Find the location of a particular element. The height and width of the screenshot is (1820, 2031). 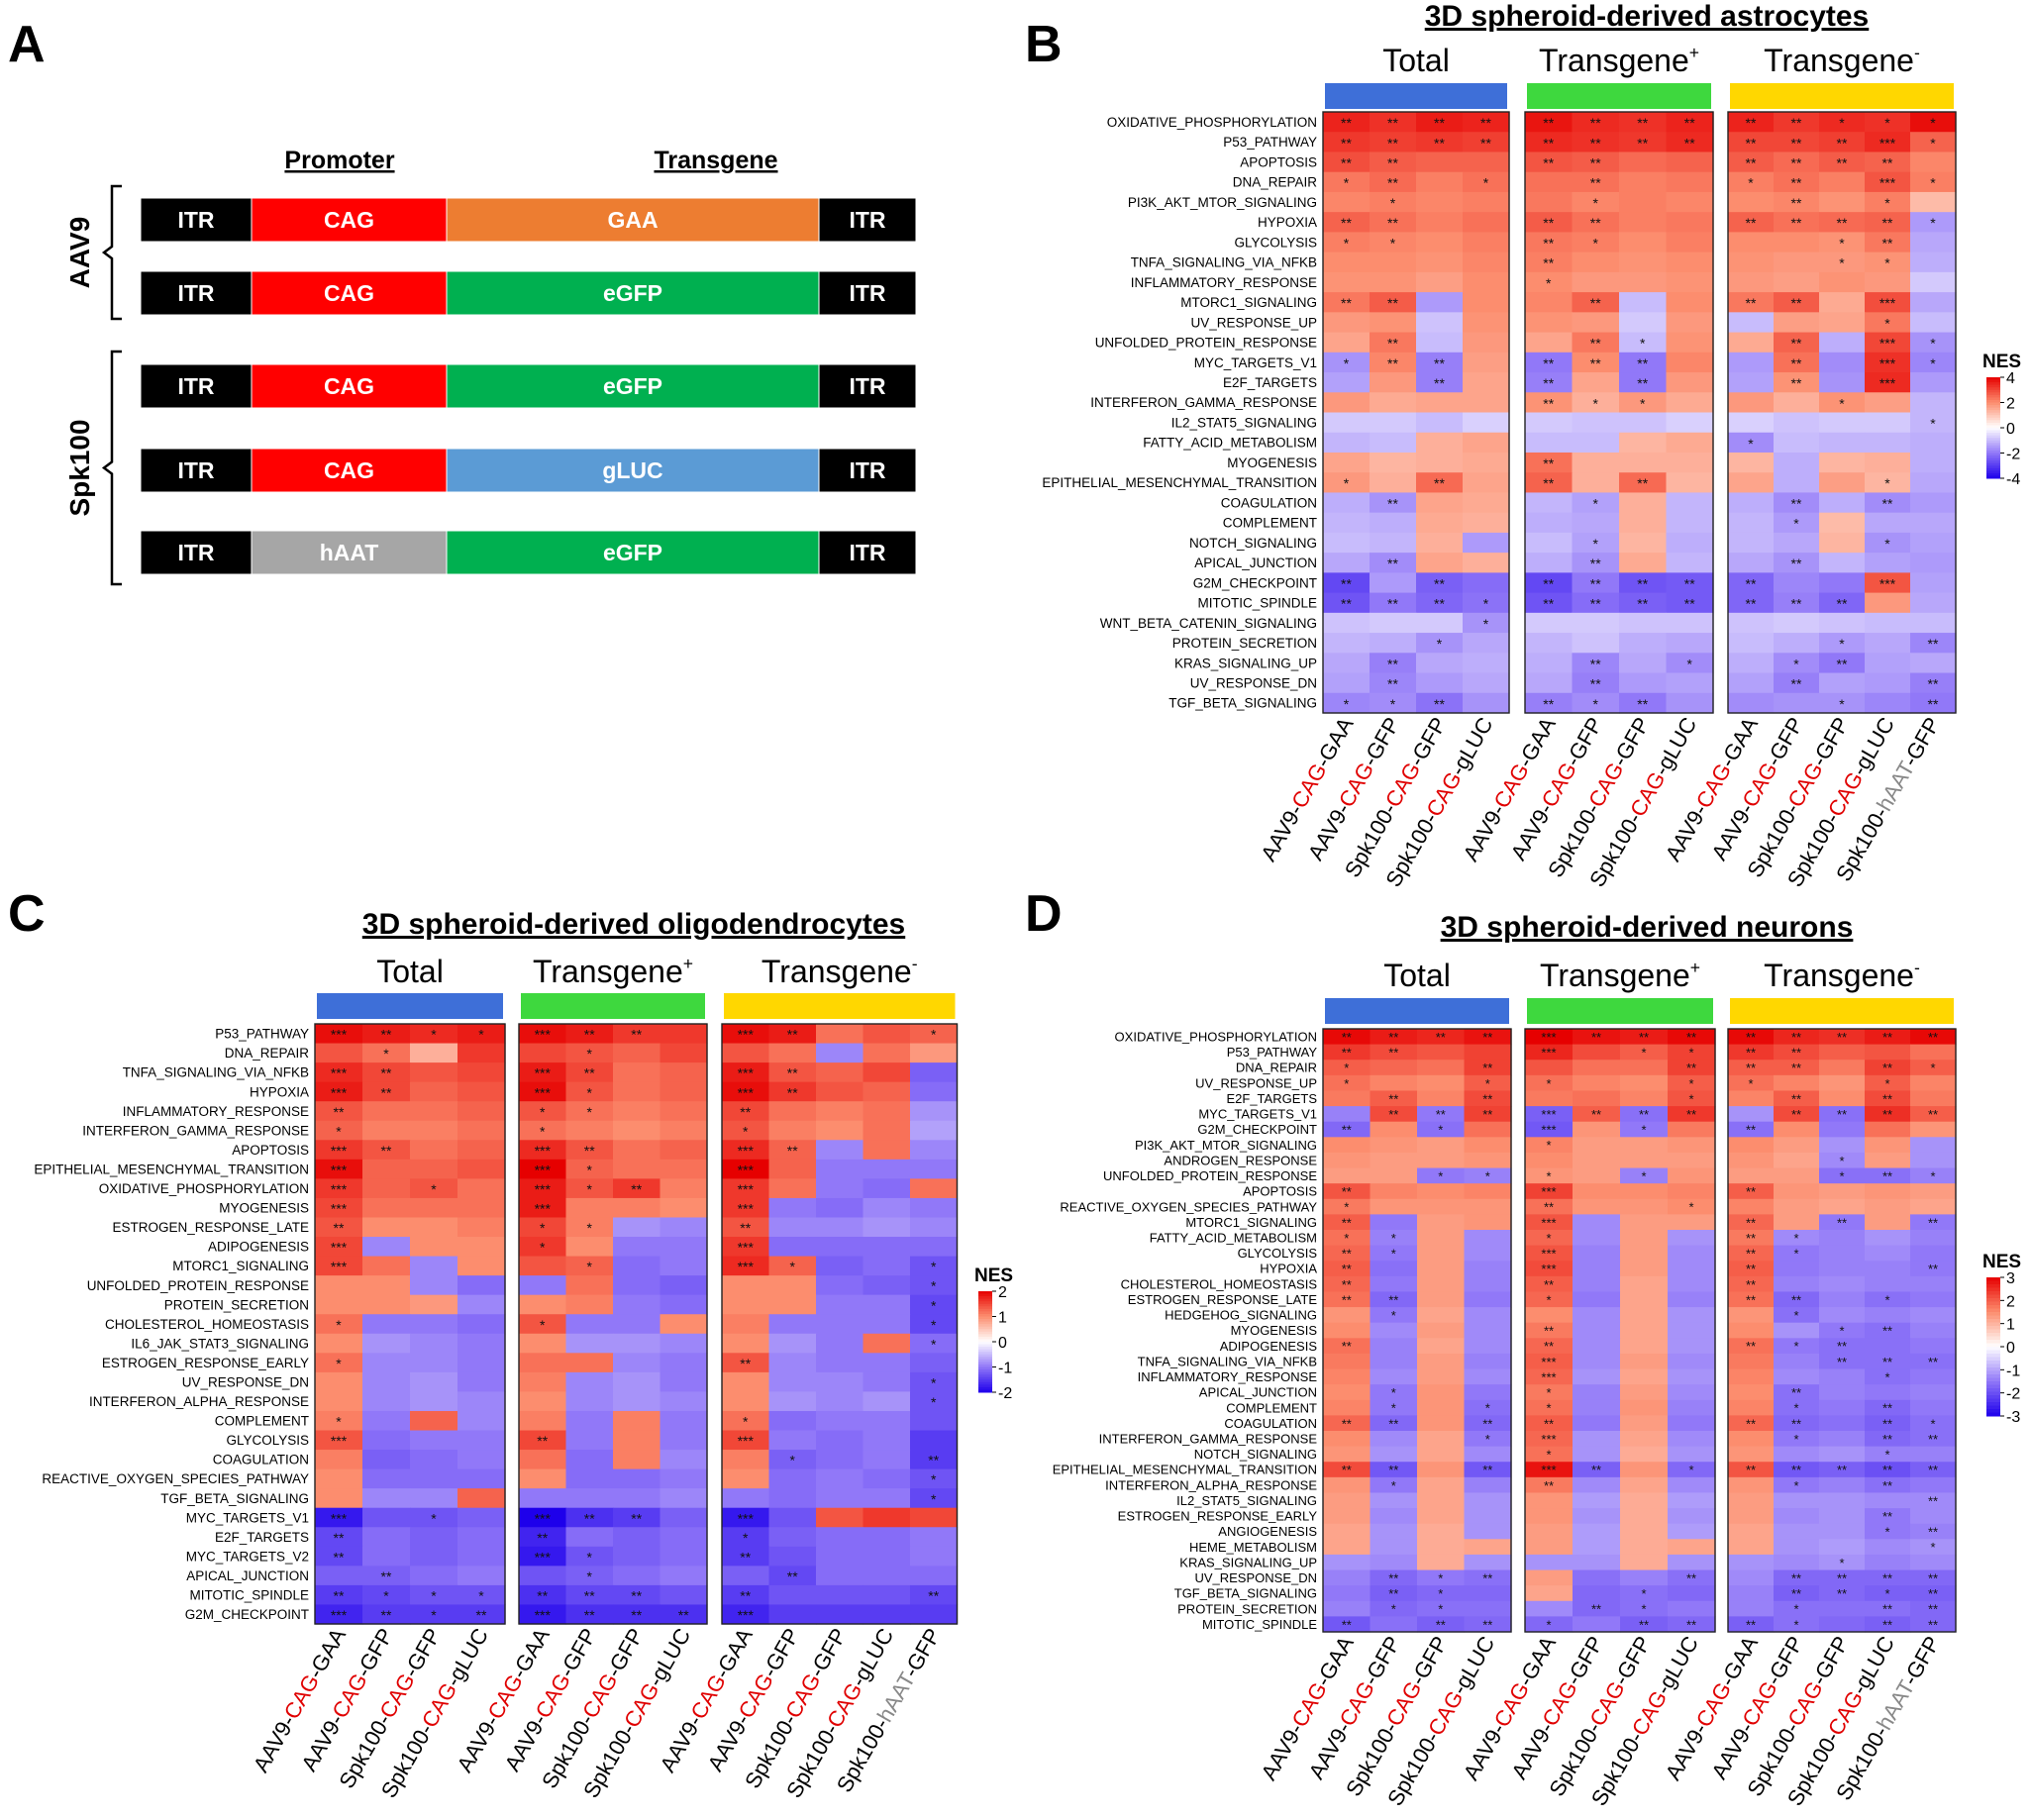

group-label: Transgene+ is located at coordinates (1619, 60).